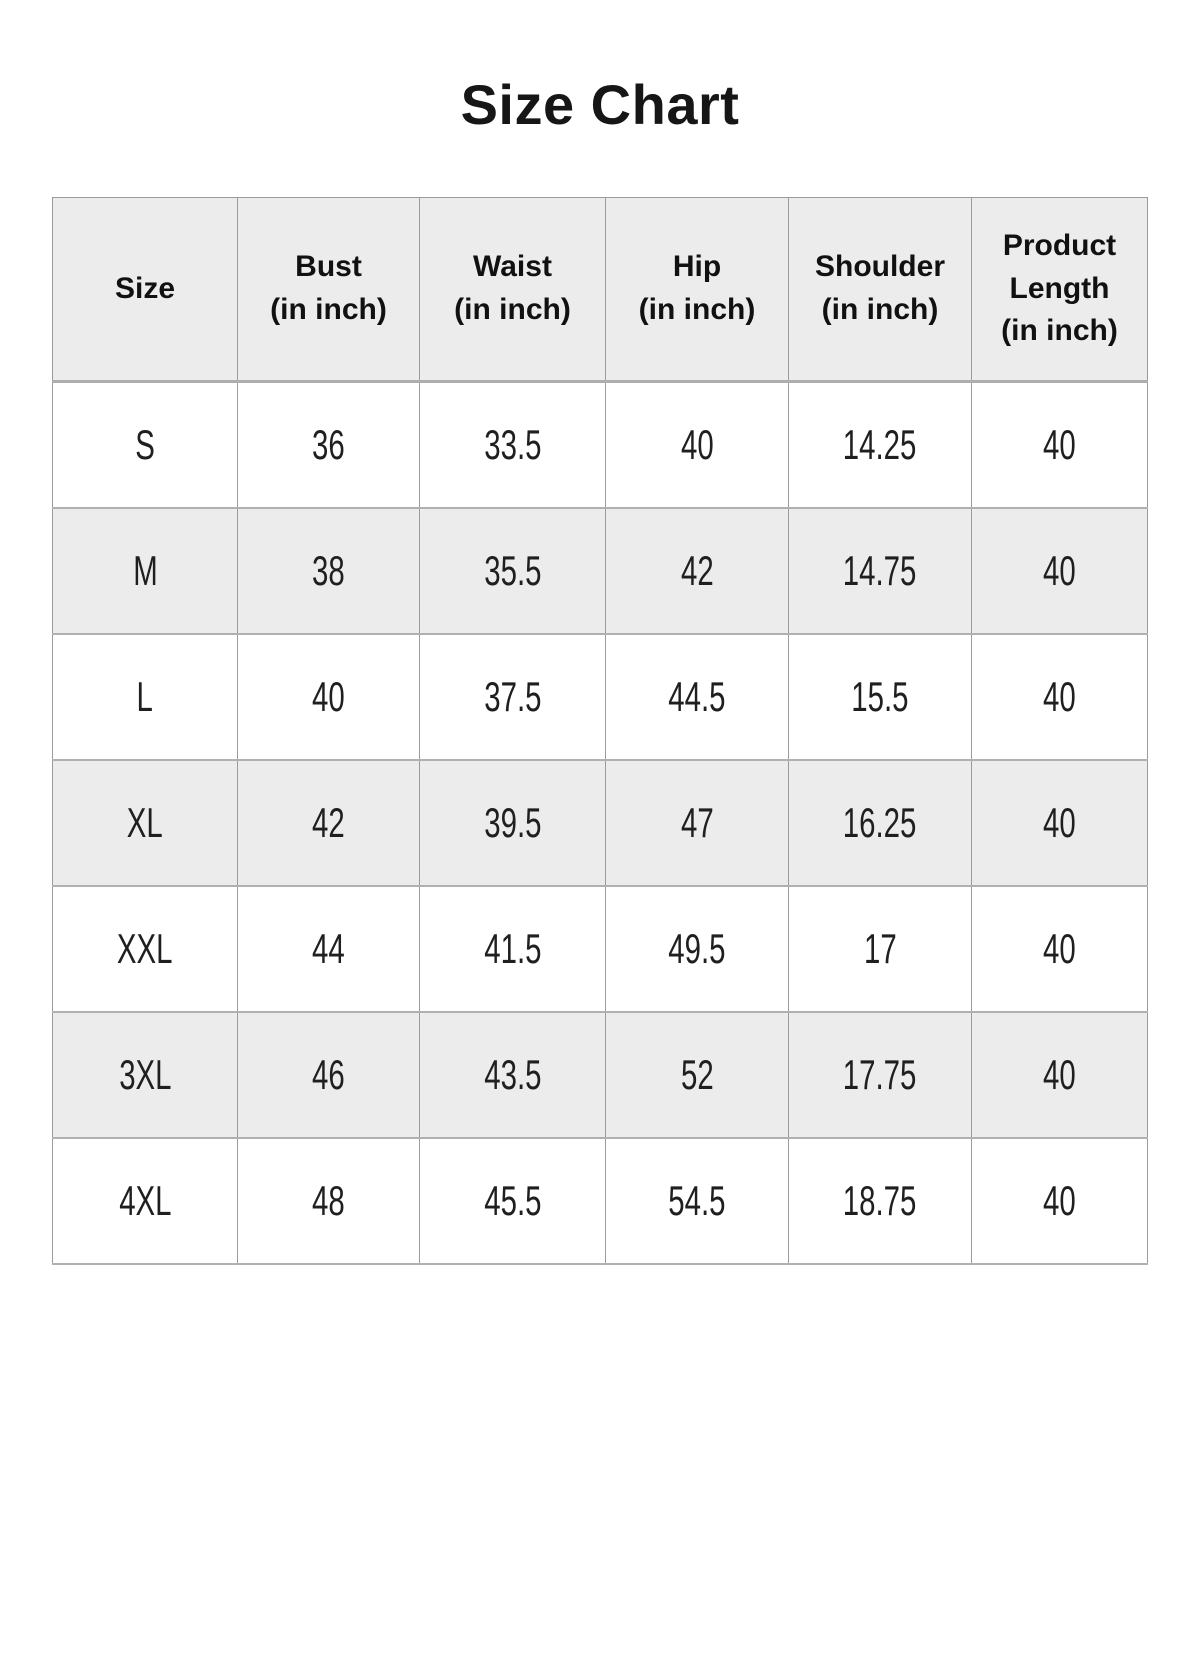 This screenshot has height=1672, width=1200. I want to click on column-header-size: Size, so click(145, 290).